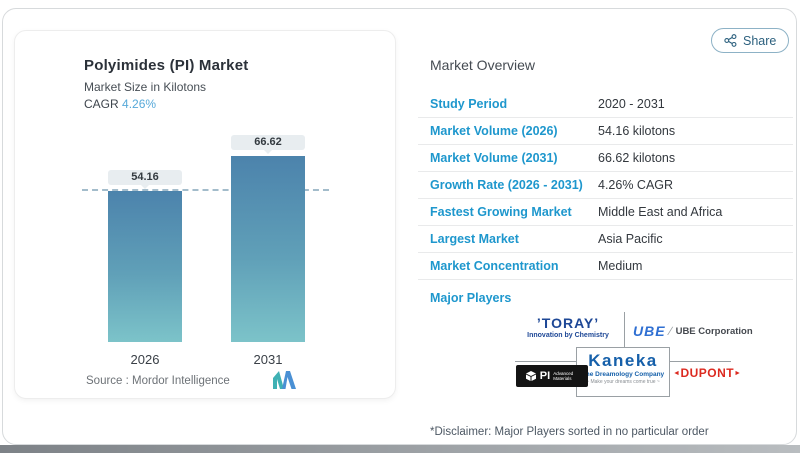  I want to click on table-row-largest-market: Largest Market Asia Pacific, so click(605, 239).